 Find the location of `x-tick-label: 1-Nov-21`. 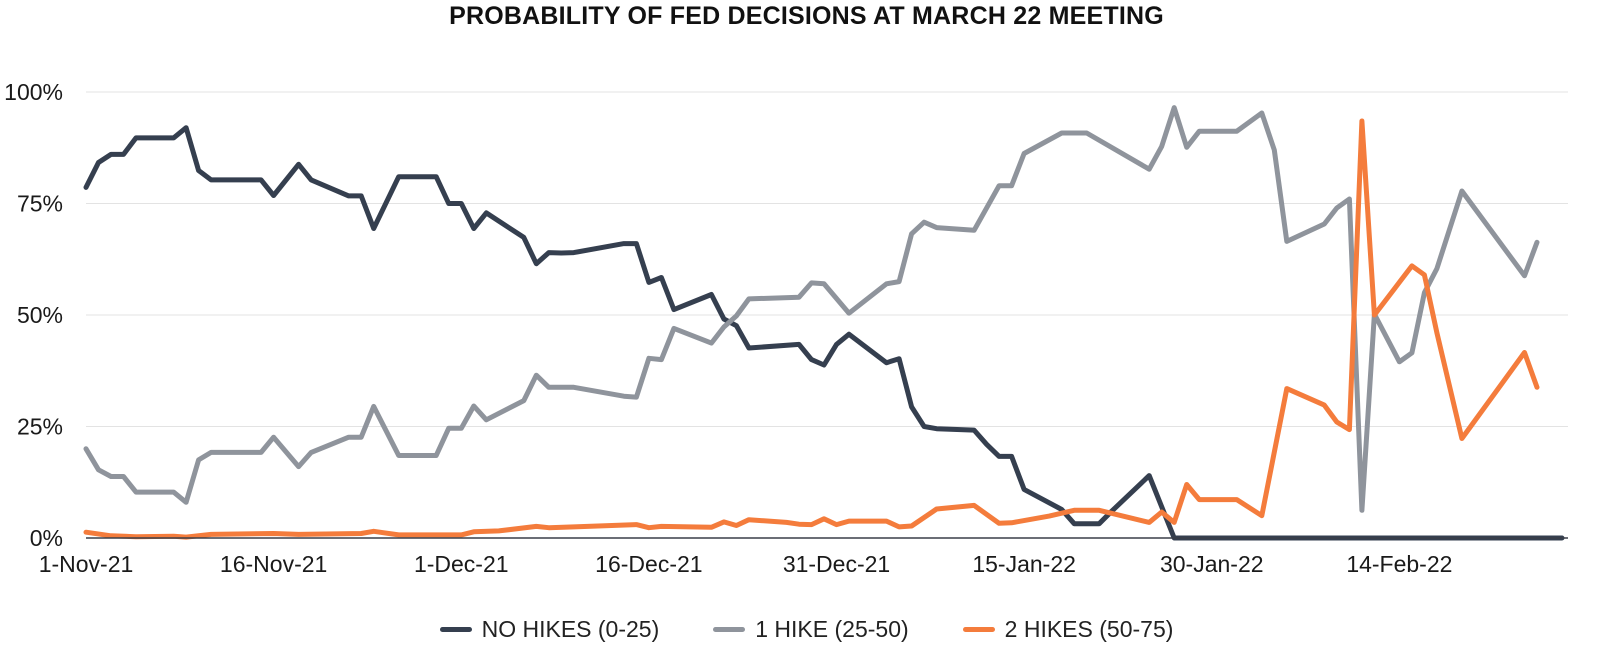

x-tick-label: 1-Nov-21 is located at coordinates (86, 564).